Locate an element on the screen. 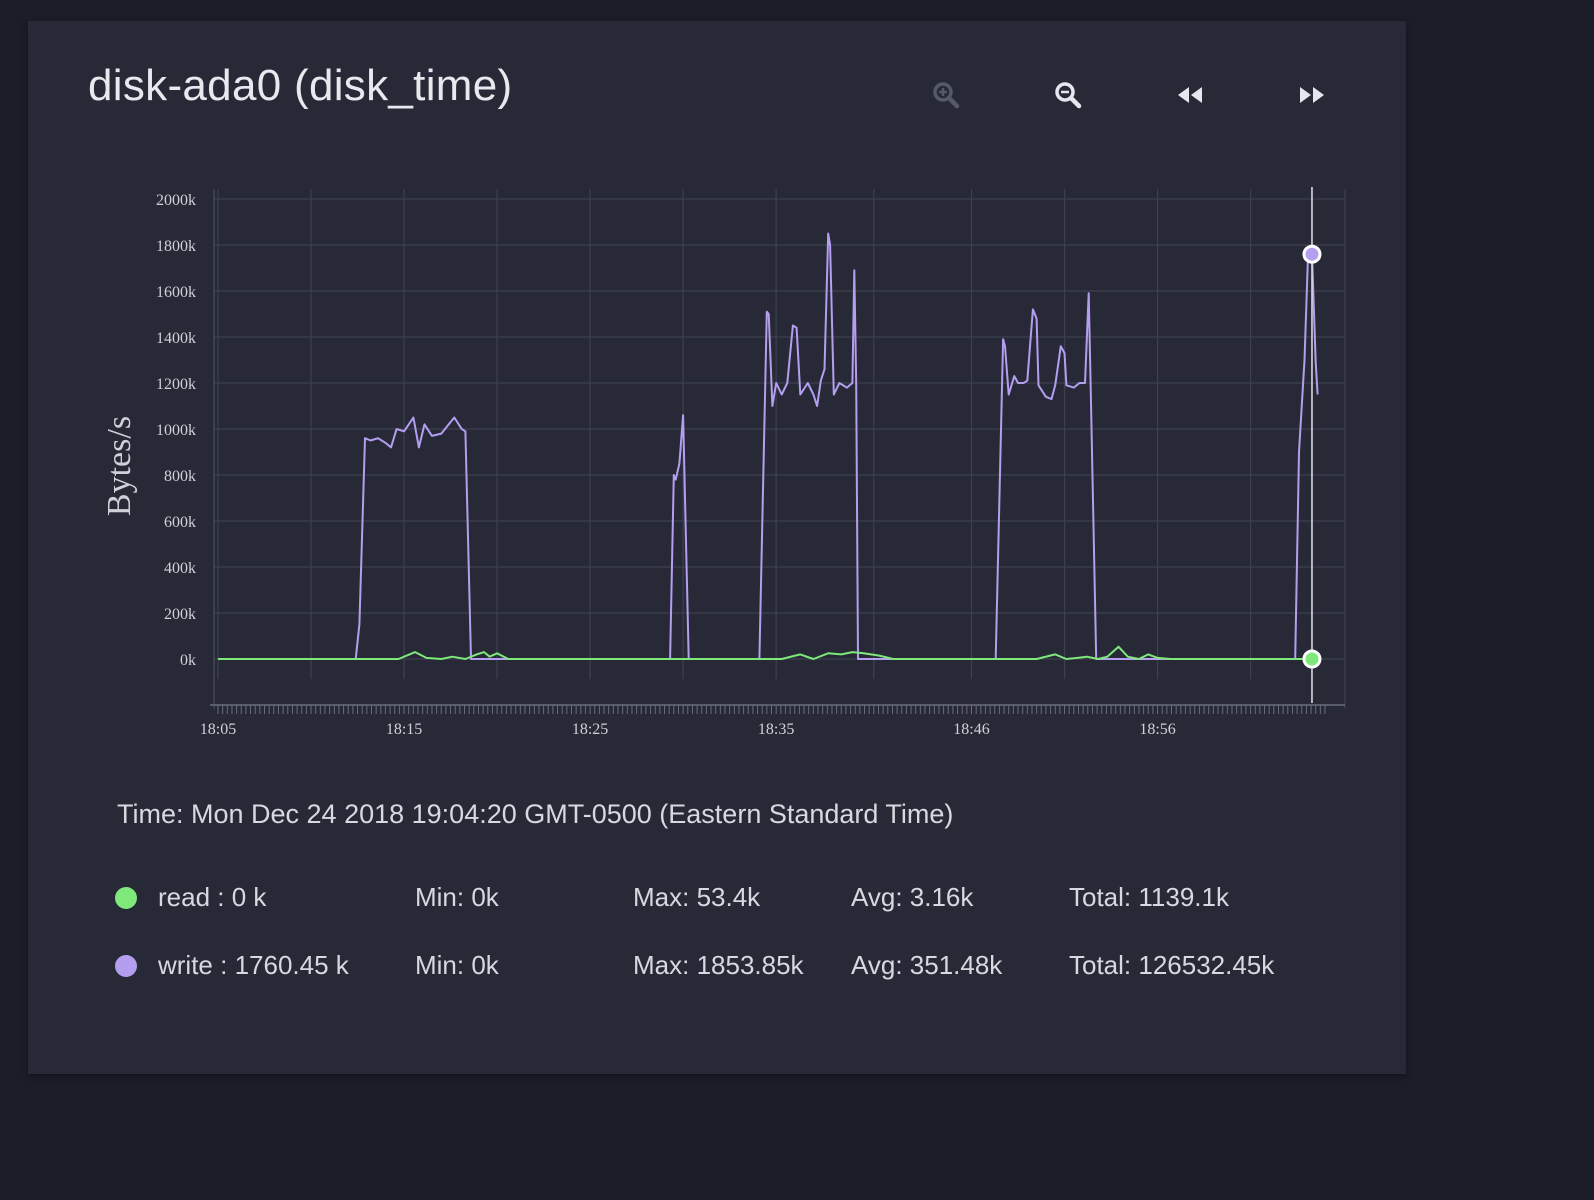 Image resolution: width=1594 pixels, height=1200 pixels. legend-label: read : 0 k is located at coordinates (212, 897).